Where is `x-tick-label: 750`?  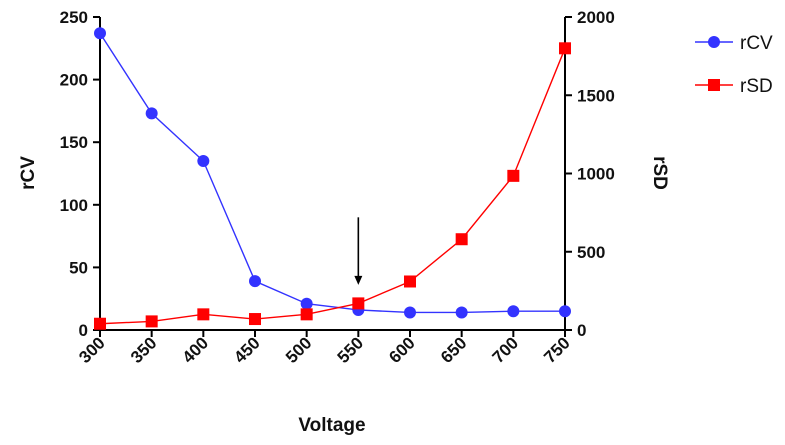
x-tick-label: 750 is located at coordinates (556, 349).